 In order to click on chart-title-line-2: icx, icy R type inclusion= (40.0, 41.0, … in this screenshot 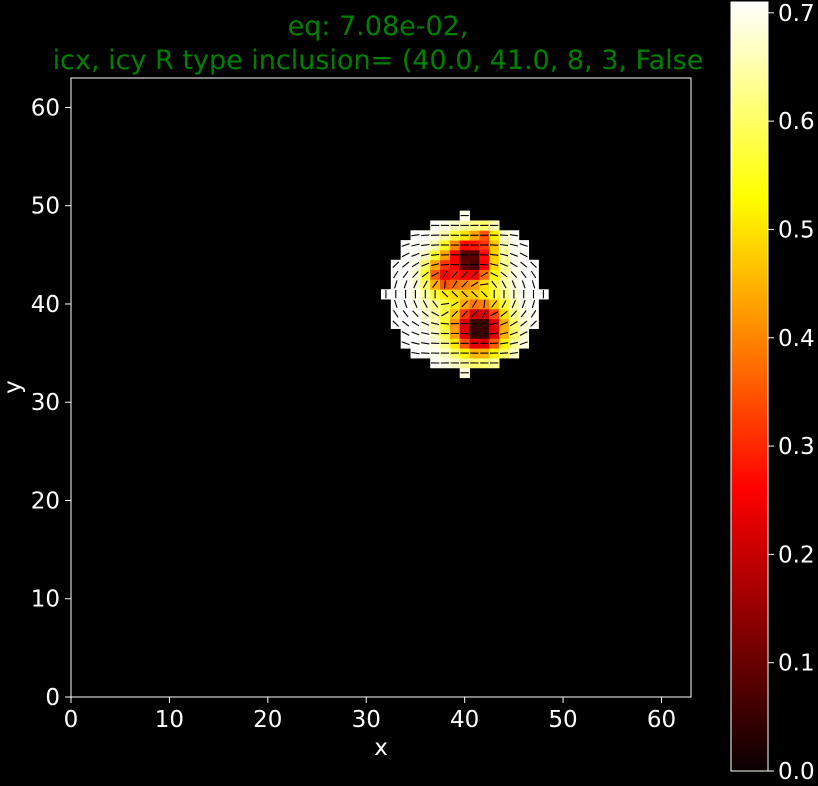, I will do `click(378, 60)`.